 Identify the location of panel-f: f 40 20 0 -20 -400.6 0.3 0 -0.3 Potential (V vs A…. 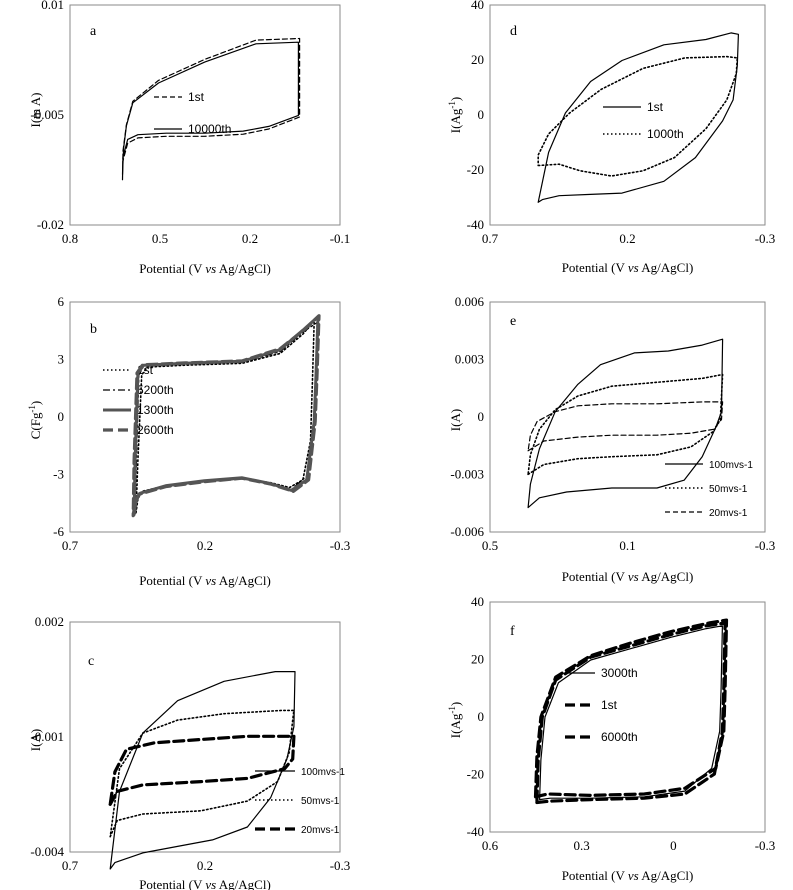
(611, 738).